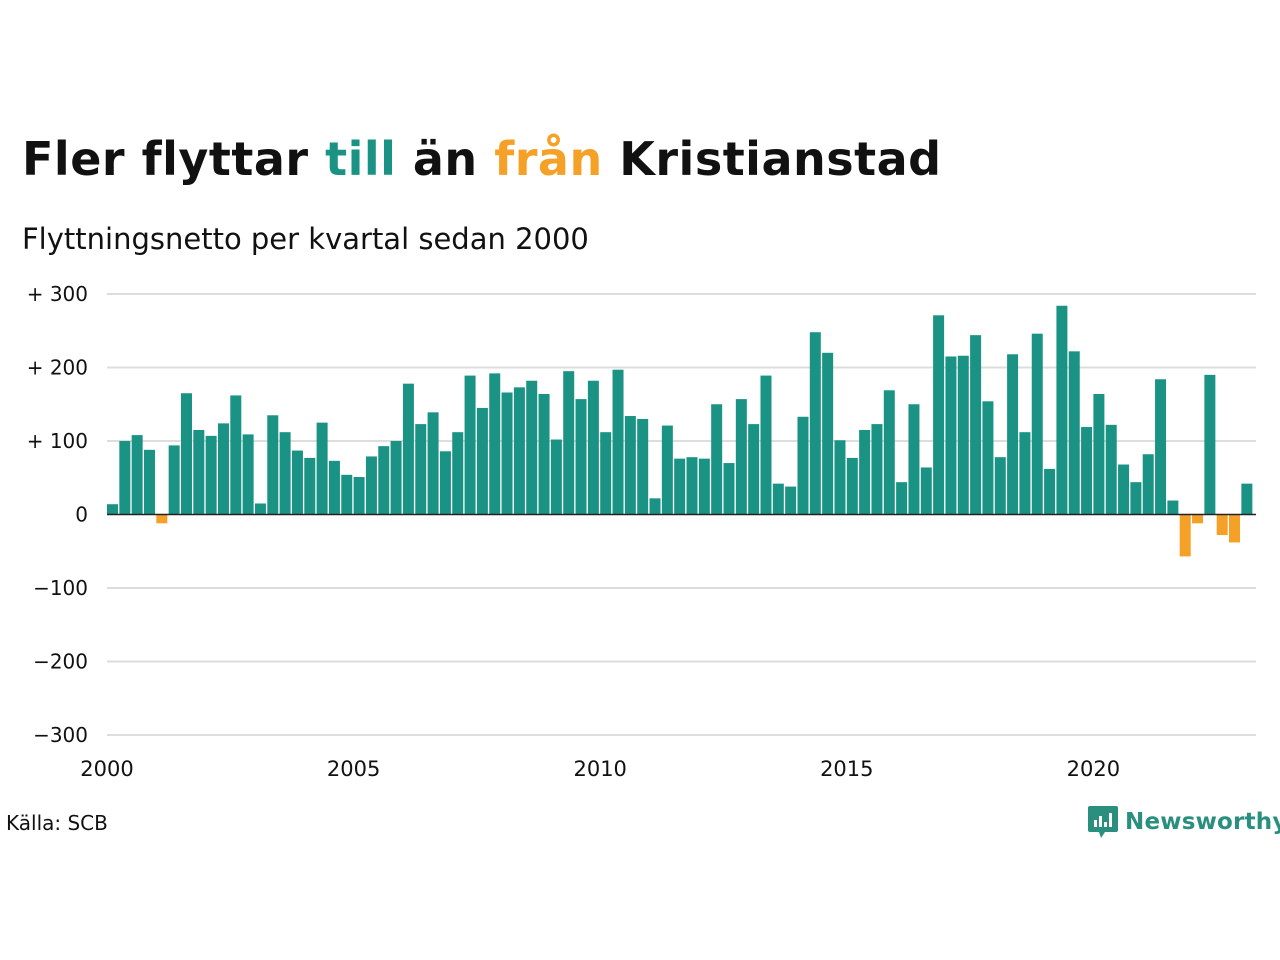 The image size is (1280, 960). I want to click on x-tick-label: 2020, so click(1093, 769).